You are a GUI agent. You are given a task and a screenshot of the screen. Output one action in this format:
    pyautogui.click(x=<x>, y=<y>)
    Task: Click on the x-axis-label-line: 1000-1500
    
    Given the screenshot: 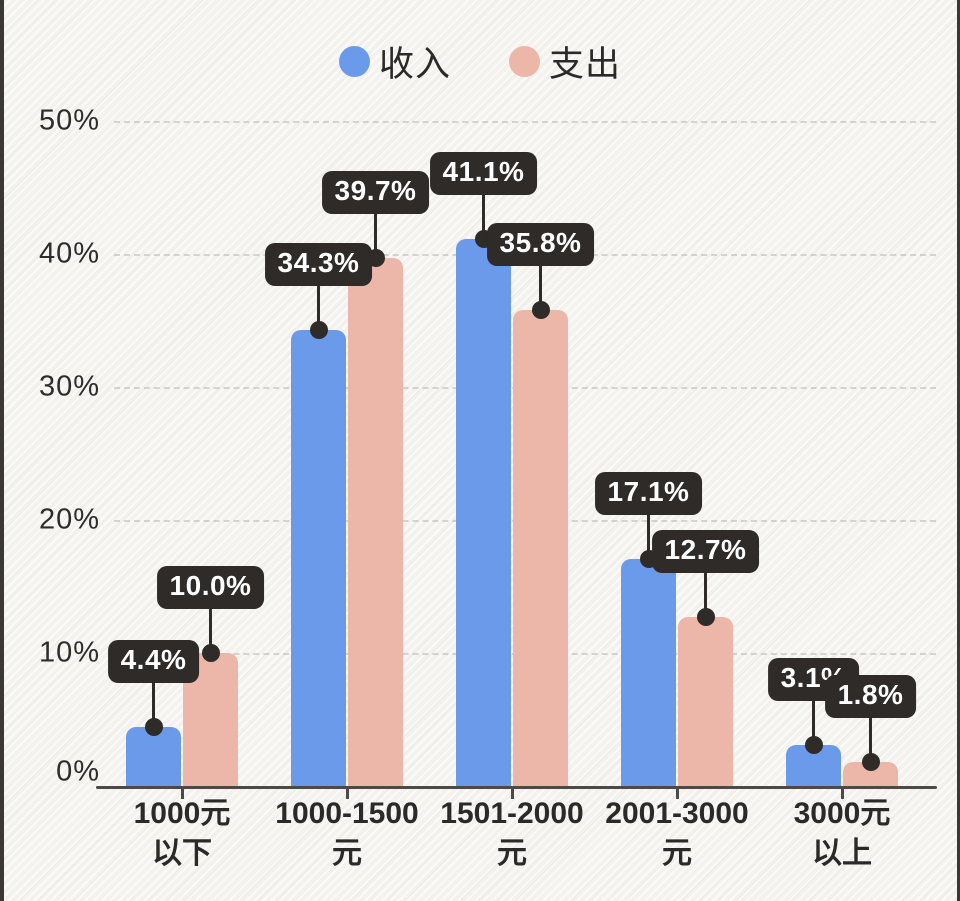 What is the action you would take?
    pyautogui.click(x=347, y=813)
    